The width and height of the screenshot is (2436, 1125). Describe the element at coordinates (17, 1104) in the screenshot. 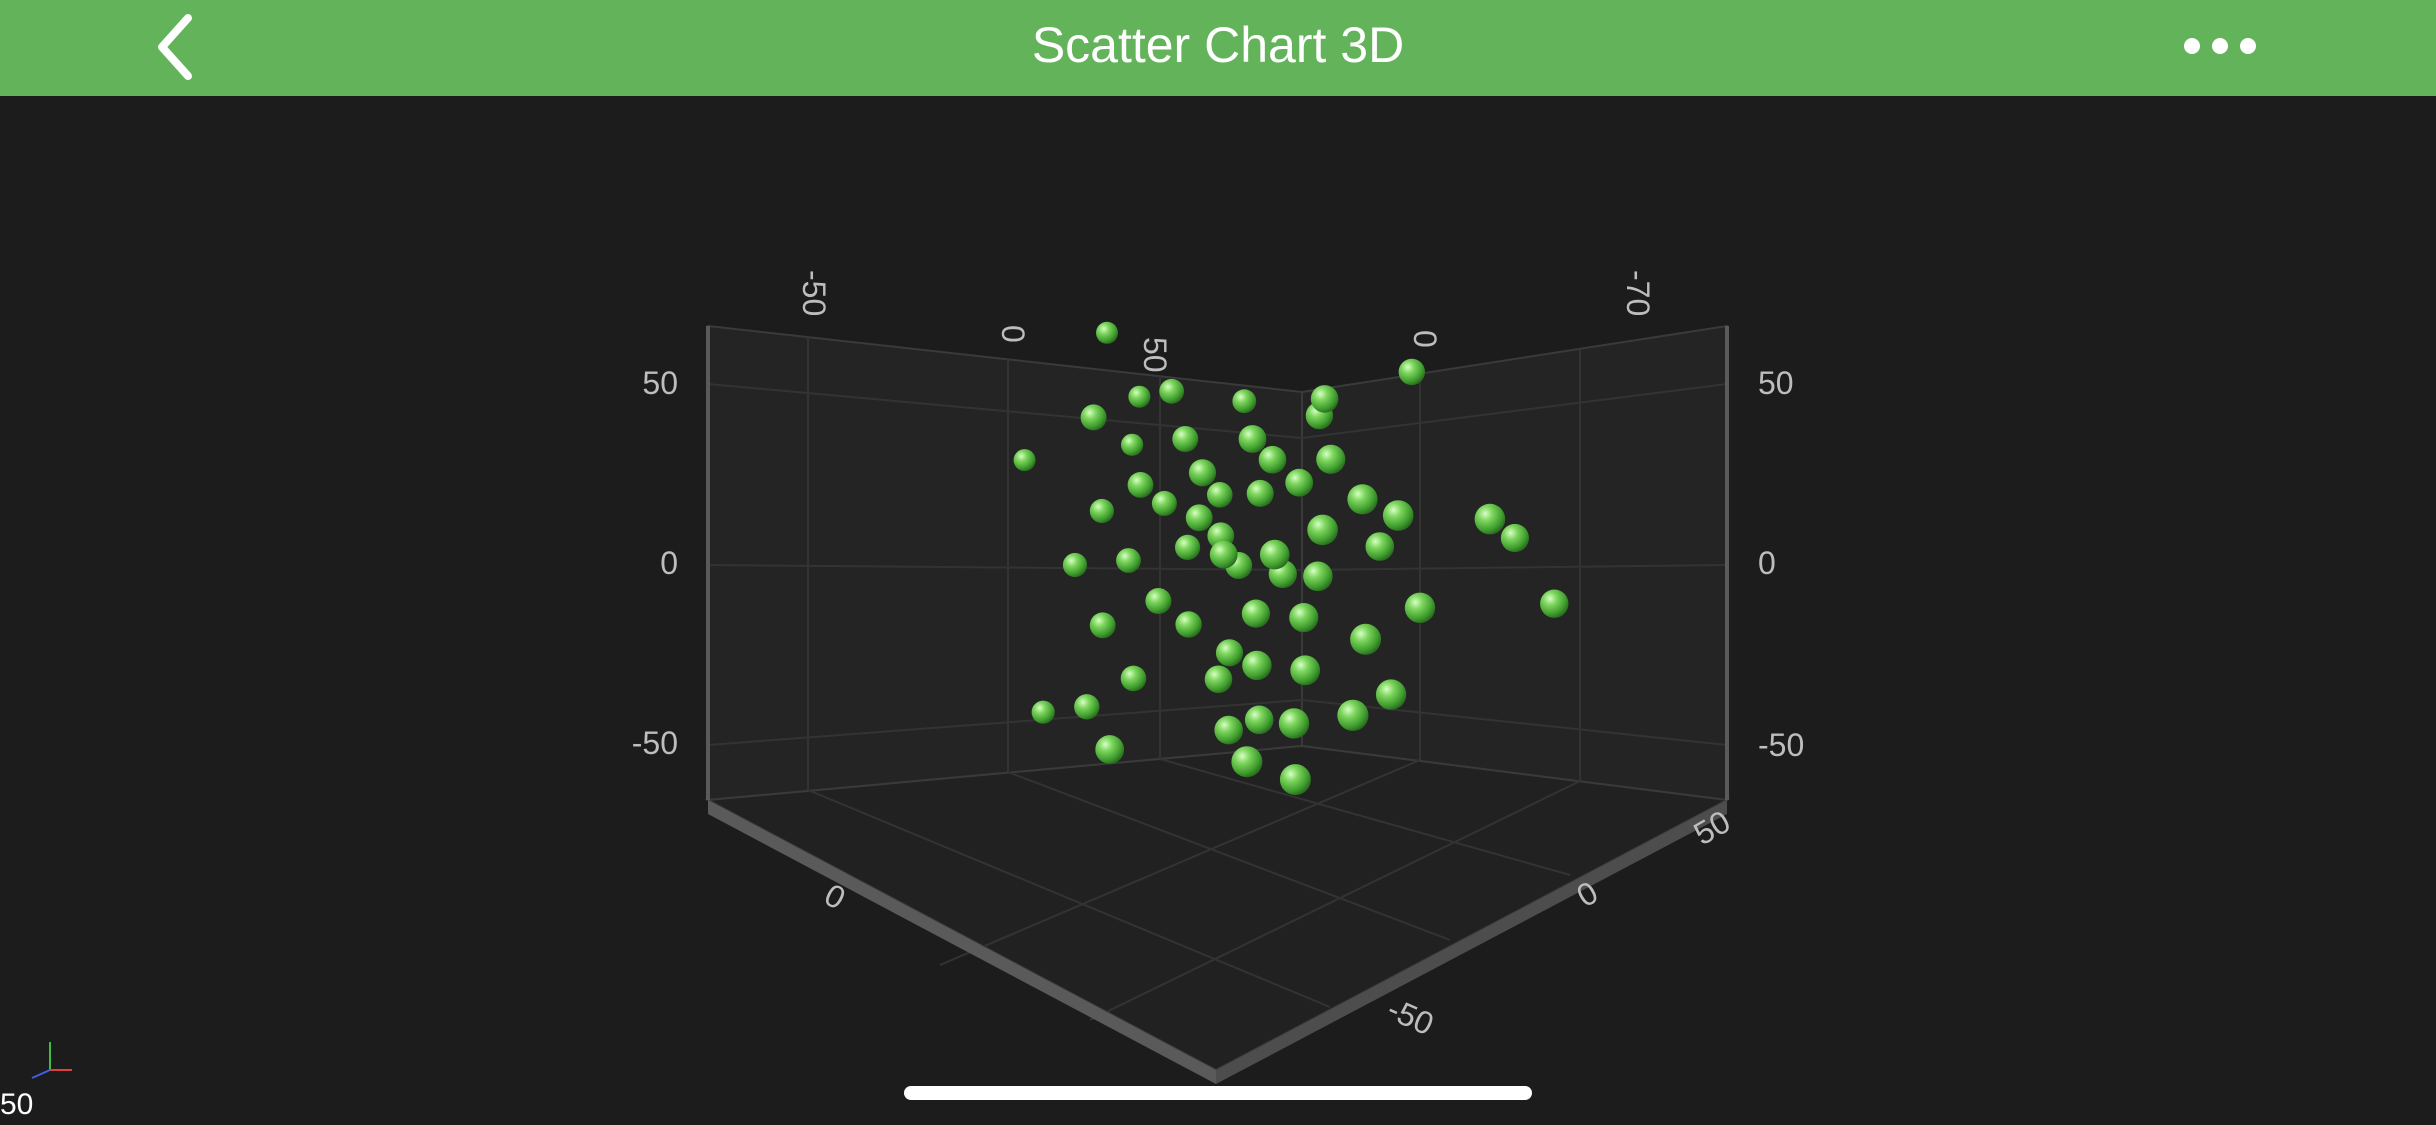

I see `fps-counter: 50` at that location.